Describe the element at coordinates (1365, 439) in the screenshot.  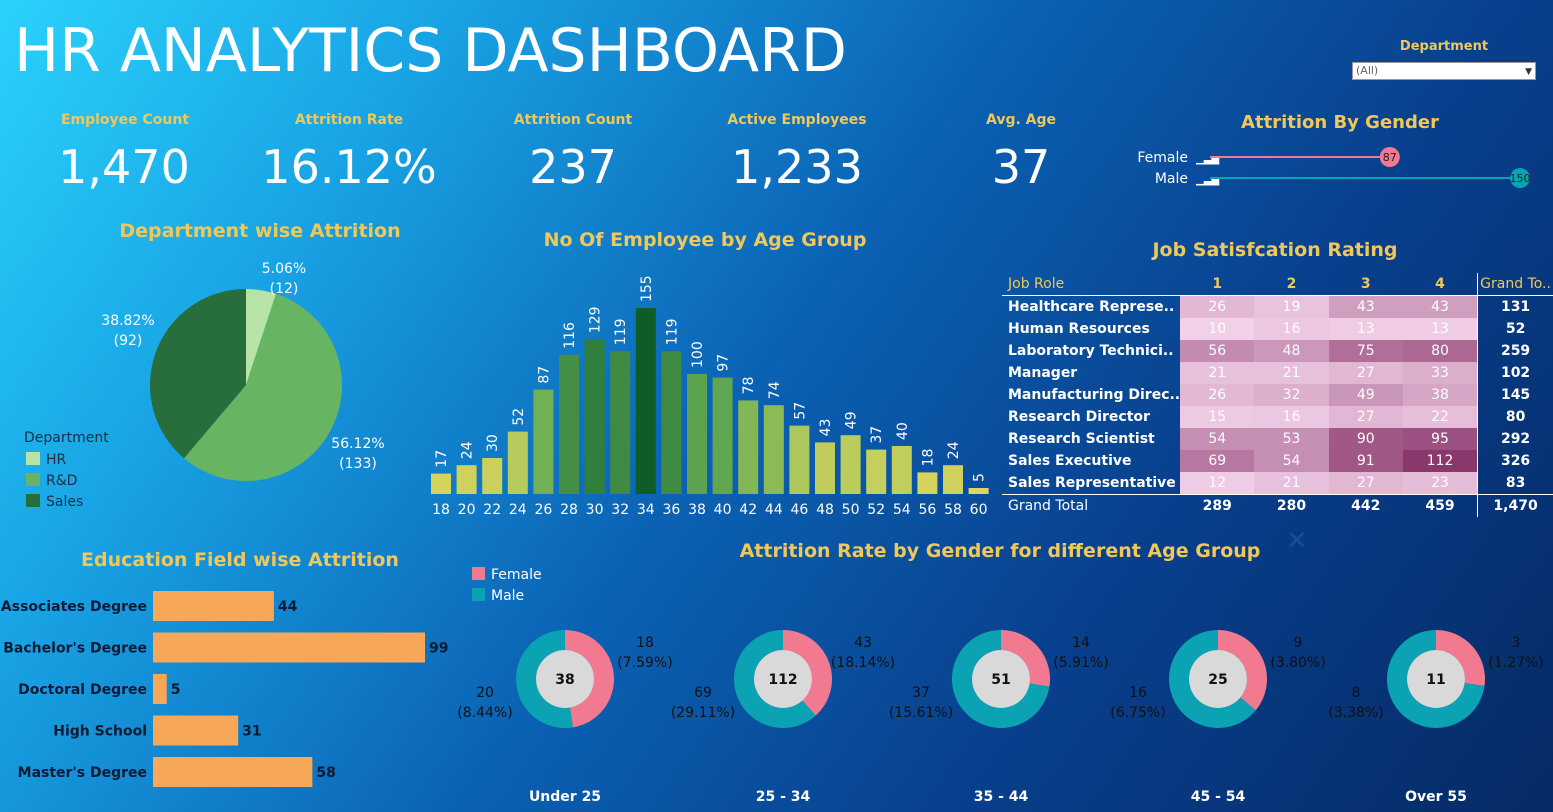
I see `table-cell: 90` at that location.